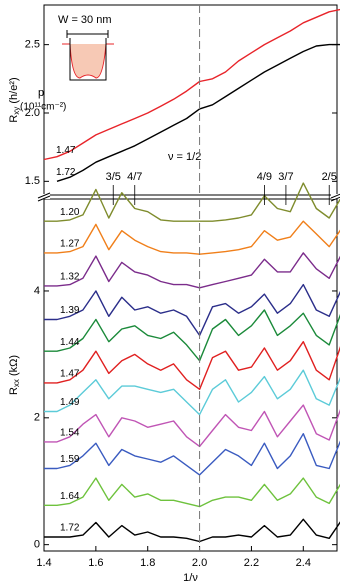 The image size is (340, 587). Describe the element at coordinates (14, 91) in the screenshot. I see `y-label-unit: (h/e²)` at that location.